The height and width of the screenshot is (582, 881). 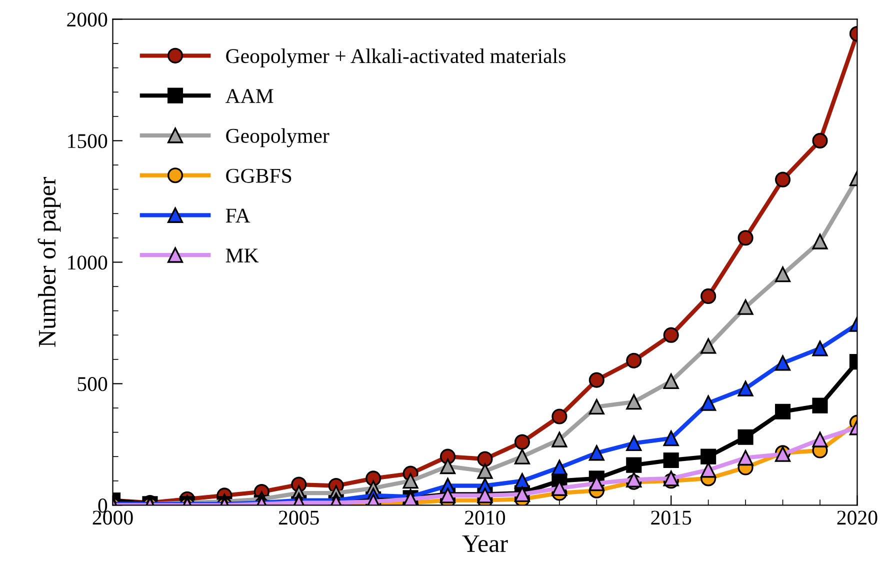 What do you see at coordinates (242, 255) in the screenshot?
I see `legend-label: MK` at bounding box center [242, 255].